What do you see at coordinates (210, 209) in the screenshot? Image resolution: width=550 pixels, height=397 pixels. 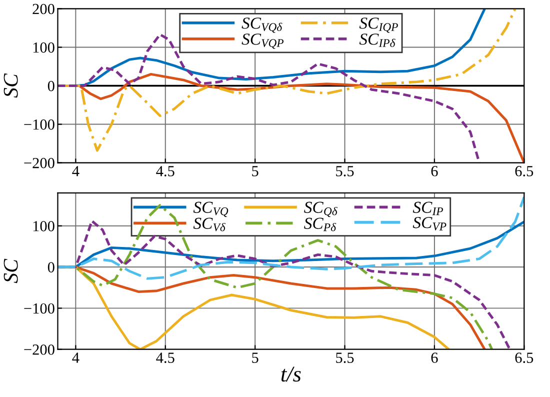 I see `legend-label: SC$_{VQ}$` at bounding box center [210, 209].